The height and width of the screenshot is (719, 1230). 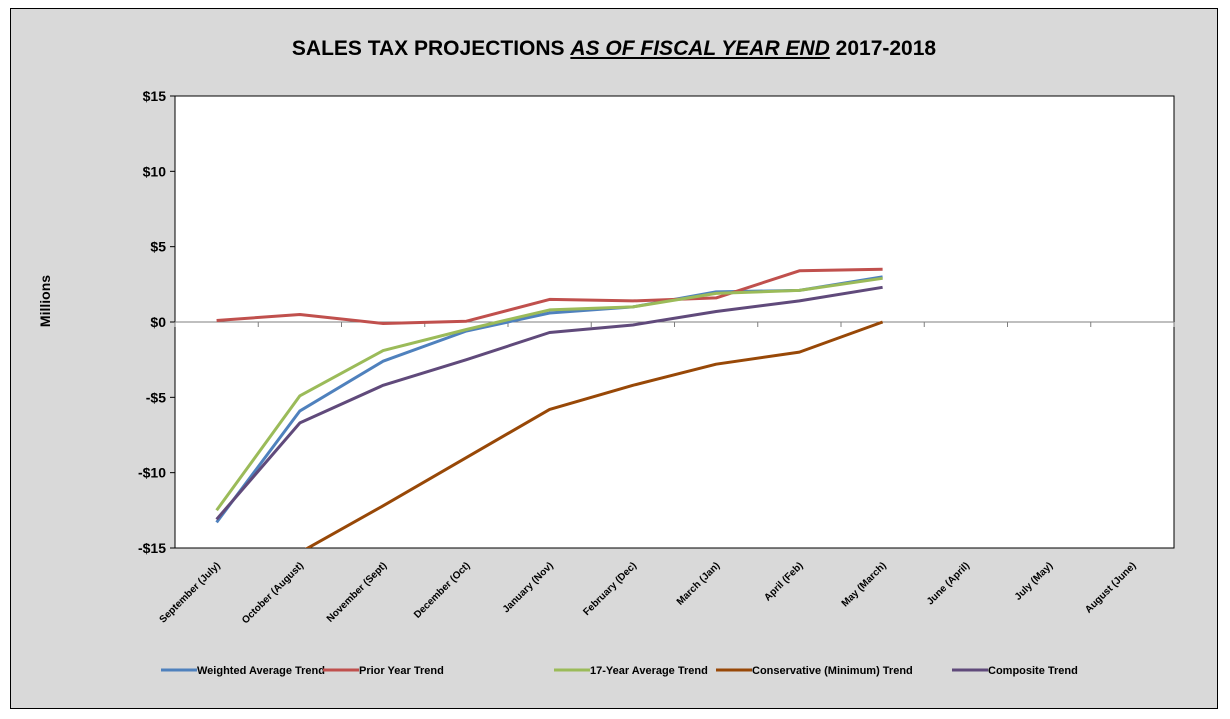 I want to click on y-axis-label: Millions, so click(x=45, y=301).